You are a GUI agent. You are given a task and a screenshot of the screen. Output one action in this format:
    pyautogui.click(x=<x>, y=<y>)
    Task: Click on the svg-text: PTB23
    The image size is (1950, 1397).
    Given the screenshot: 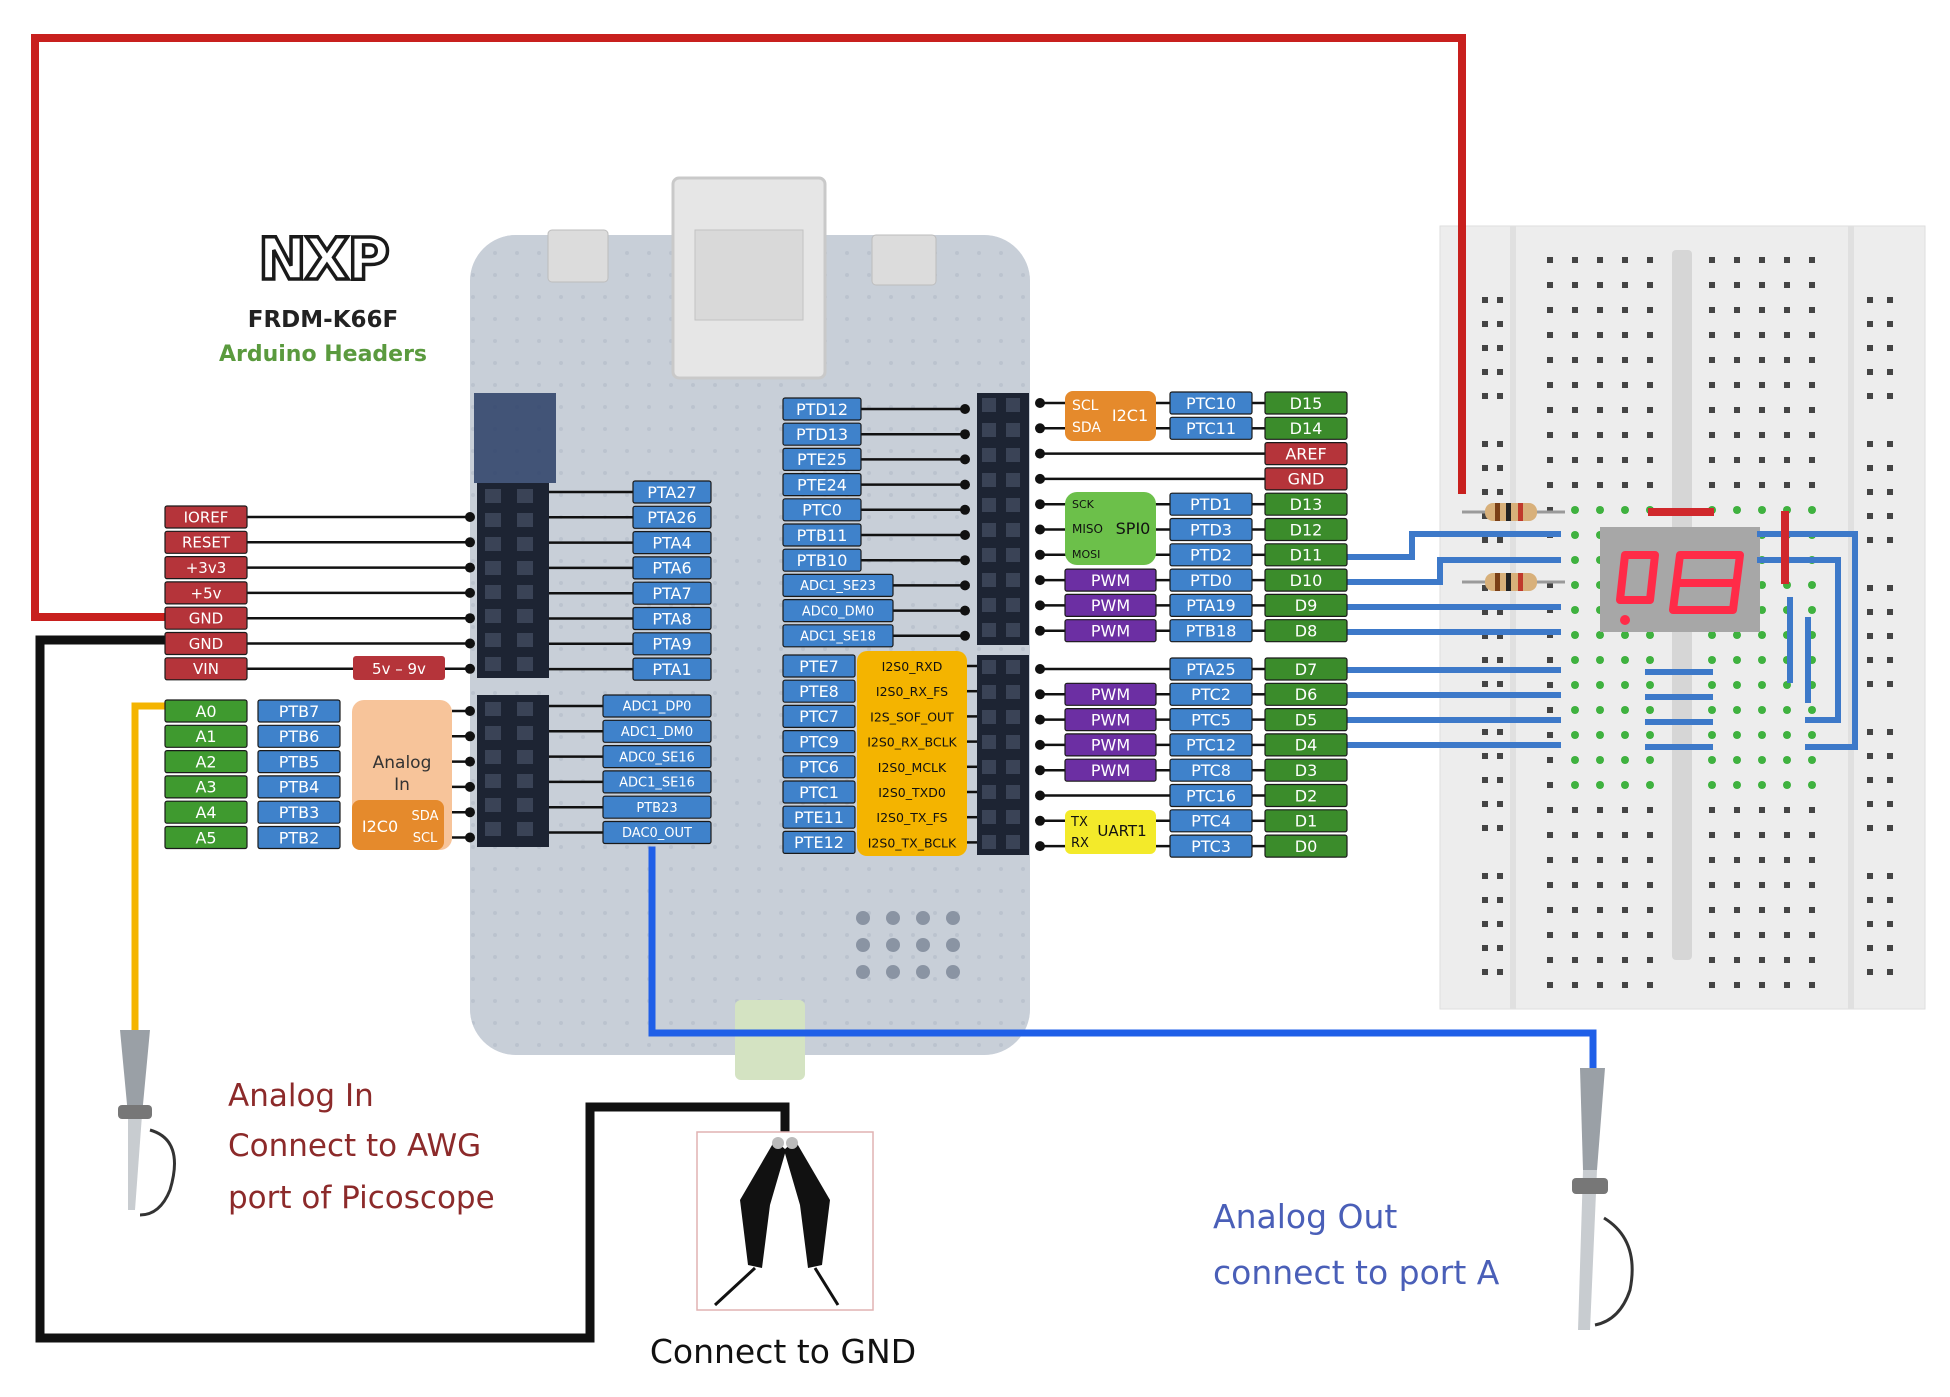 What is the action you would take?
    pyautogui.click(x=656, y=808)
    